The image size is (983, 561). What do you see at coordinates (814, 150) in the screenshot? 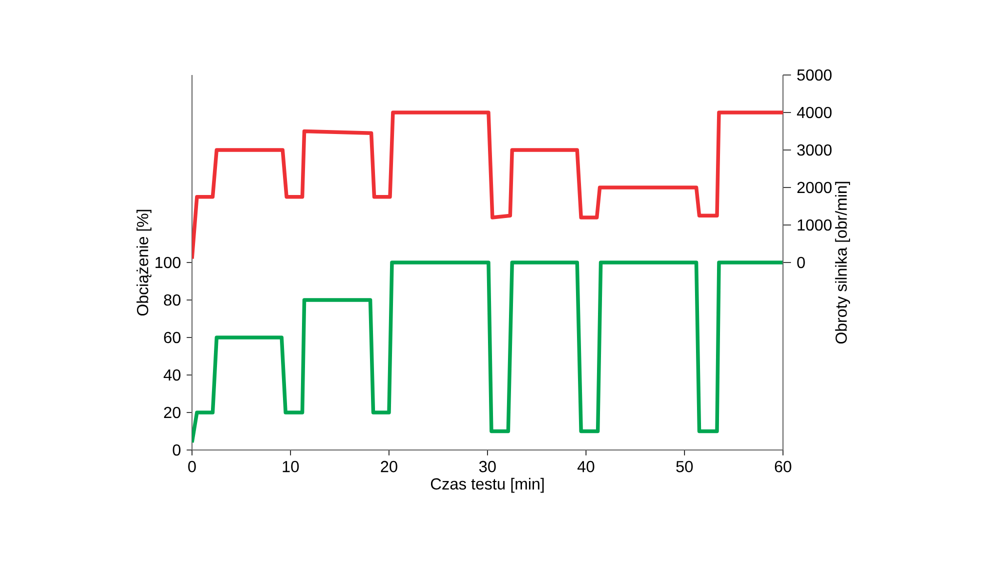
I see `y2-tick-label: 3000` at bounding box center [814, 150].